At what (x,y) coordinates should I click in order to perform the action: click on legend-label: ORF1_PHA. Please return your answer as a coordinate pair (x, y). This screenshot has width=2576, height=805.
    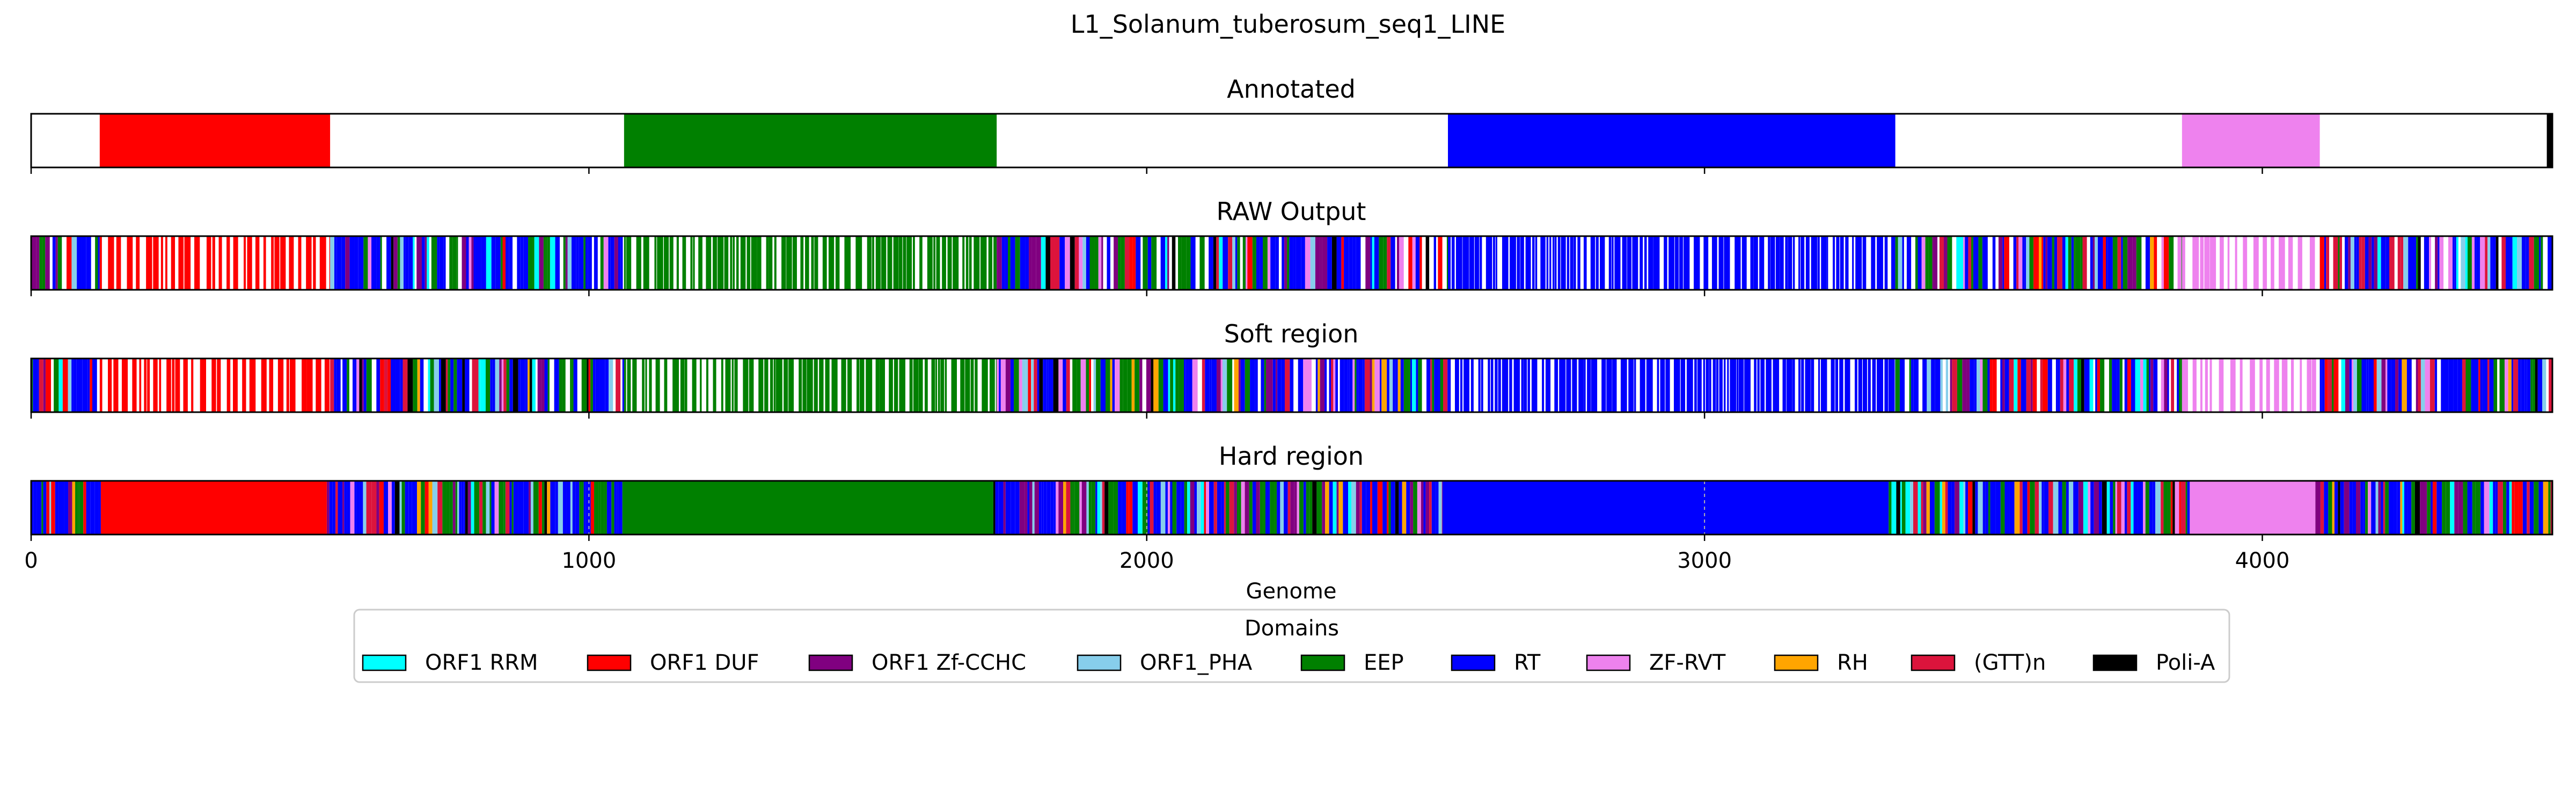
    Looking at the image, I should click on (1196, 662).